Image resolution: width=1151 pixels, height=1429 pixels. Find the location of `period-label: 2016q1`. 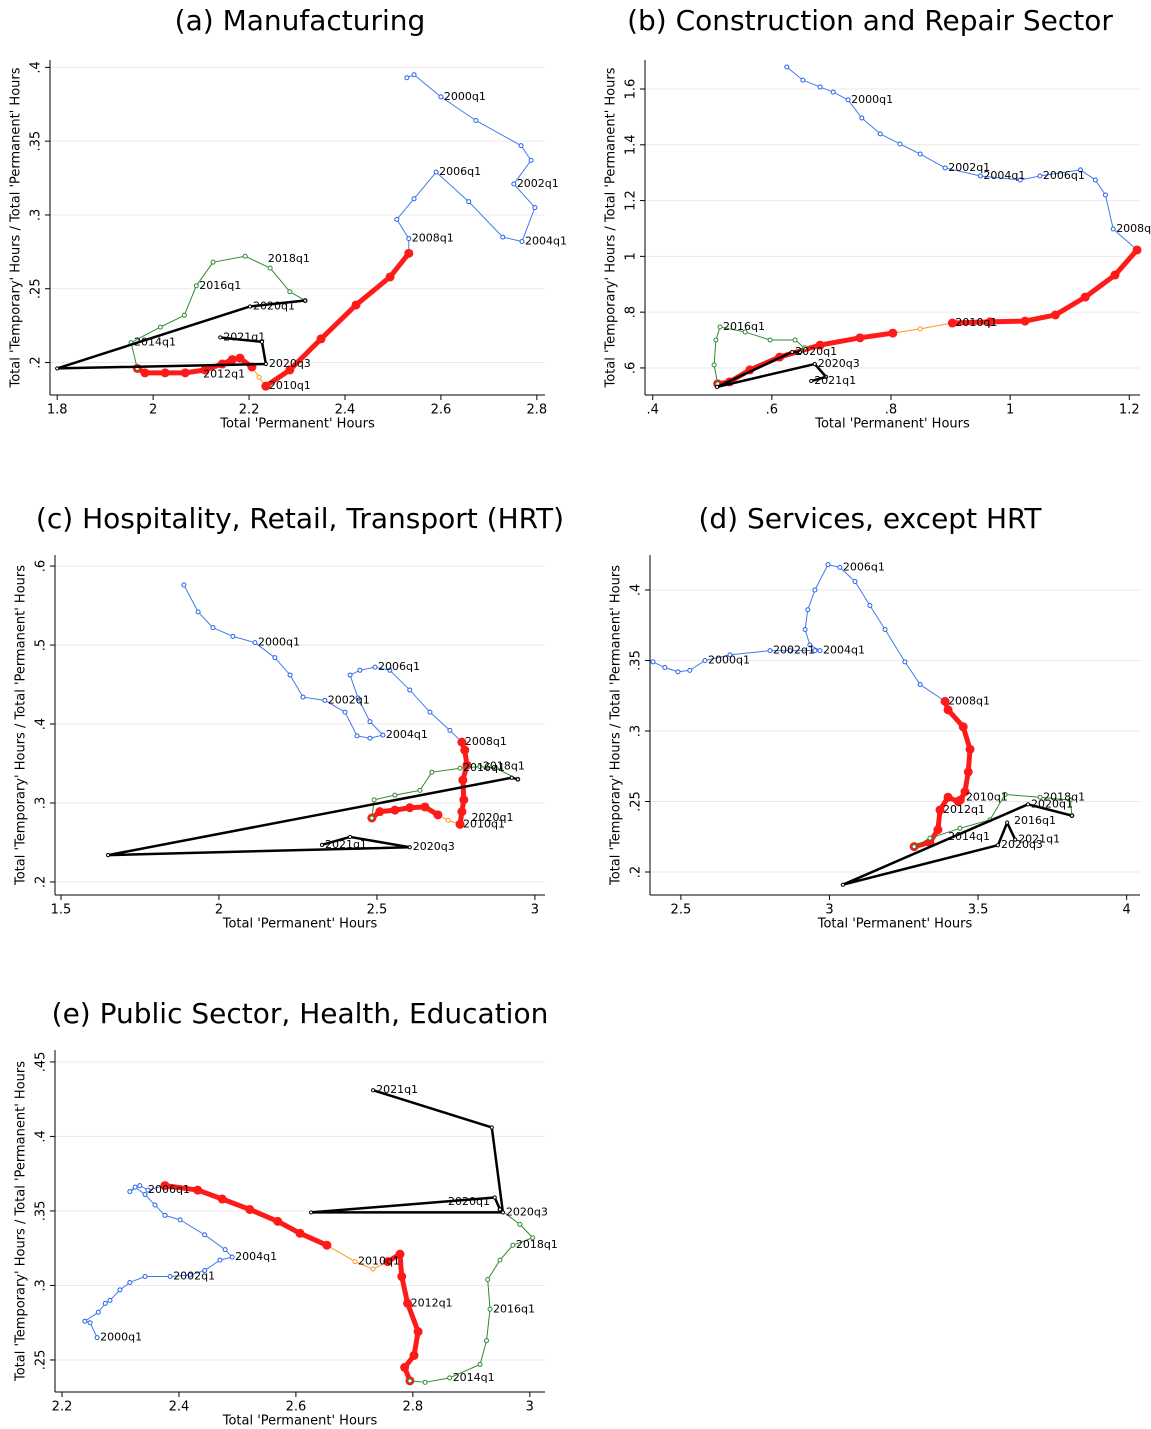

period-label: 2016q1 is located at coordinates (1035, 820).